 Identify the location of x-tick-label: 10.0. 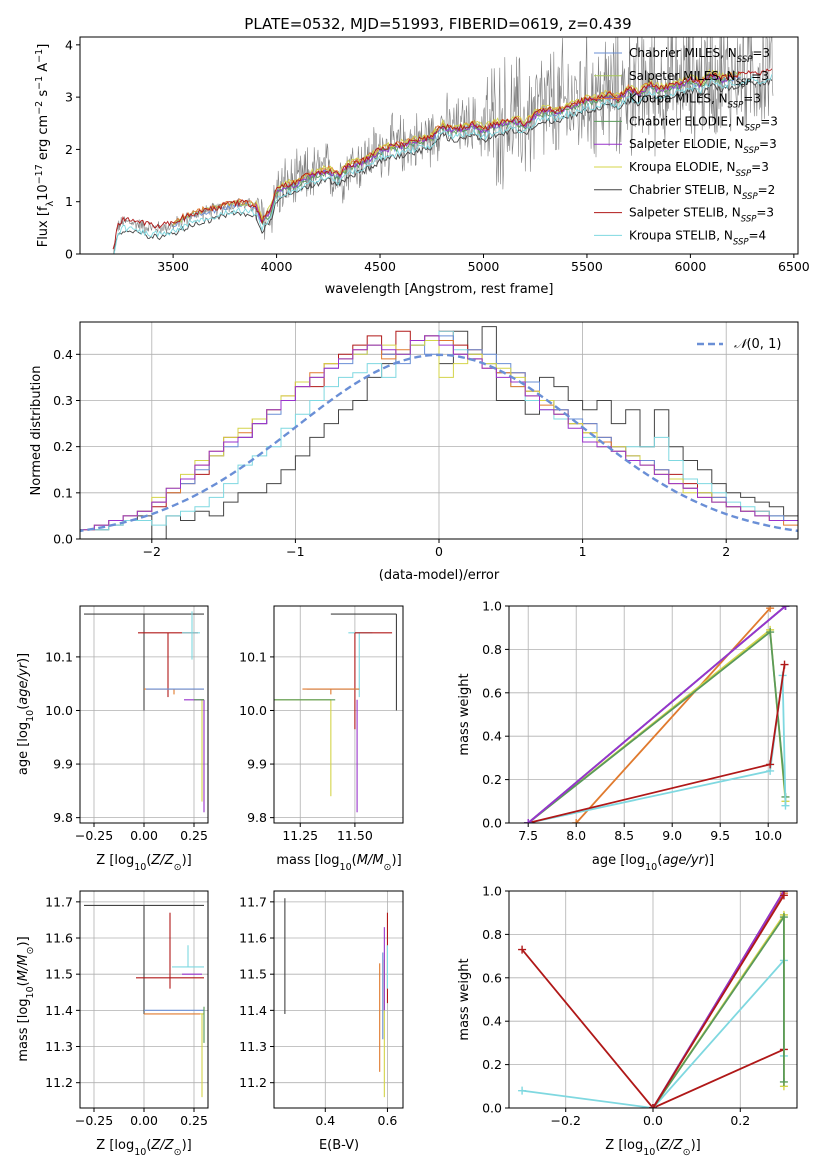
(768, 835).